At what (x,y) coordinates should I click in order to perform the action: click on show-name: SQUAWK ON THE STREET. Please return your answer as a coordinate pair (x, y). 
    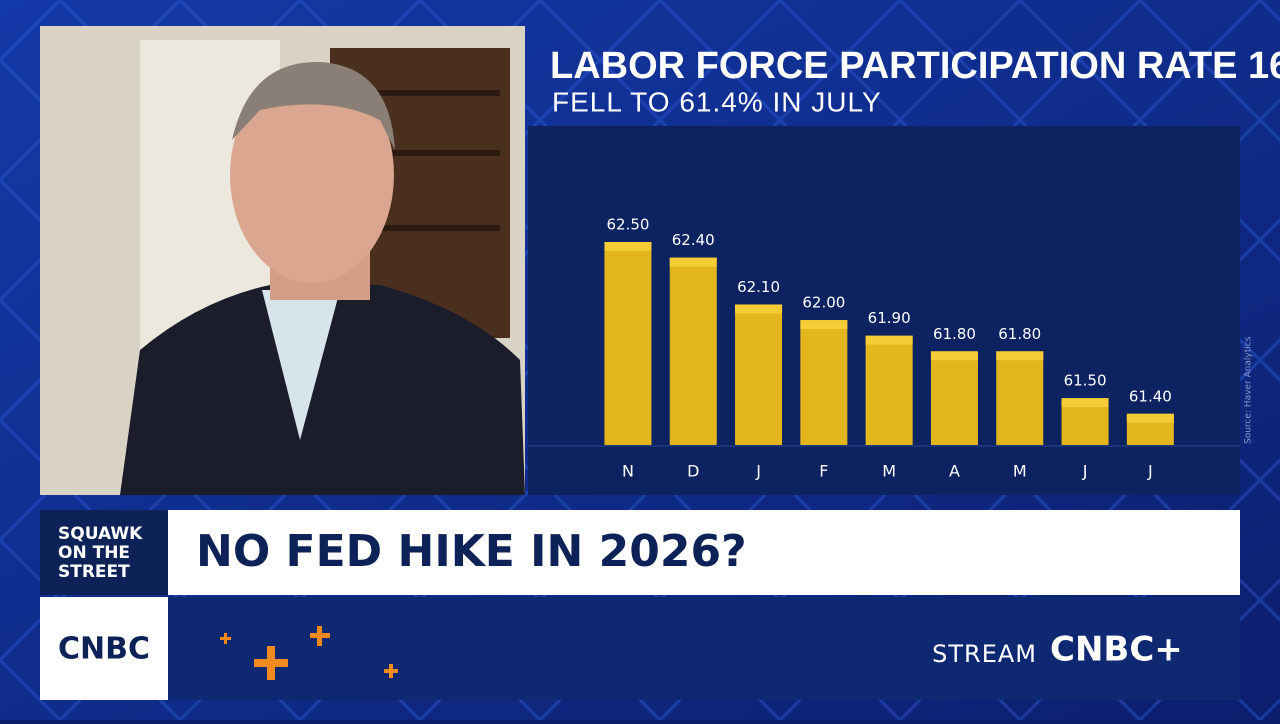
    Looking at the image, I should click on (100, 553).